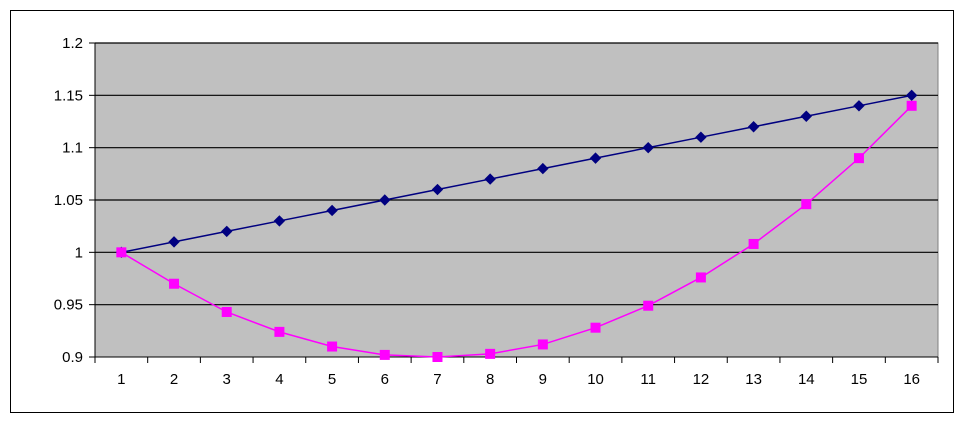 The height and width of the screenshot is (427, 968). I want to click on y-tick-label: 1.05, so click(68, 200).